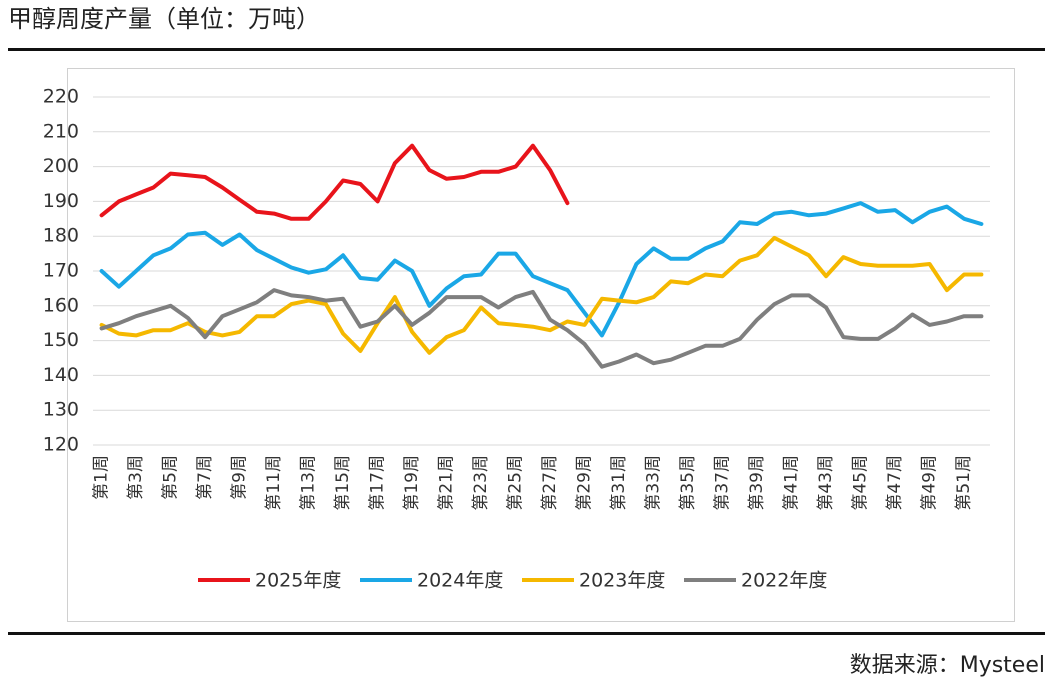 This screenshot has width=1050, height=688. Describe the element at coordinates (136, 477) in the screenshot. I see `x-tick-label: 第3周` at that location.